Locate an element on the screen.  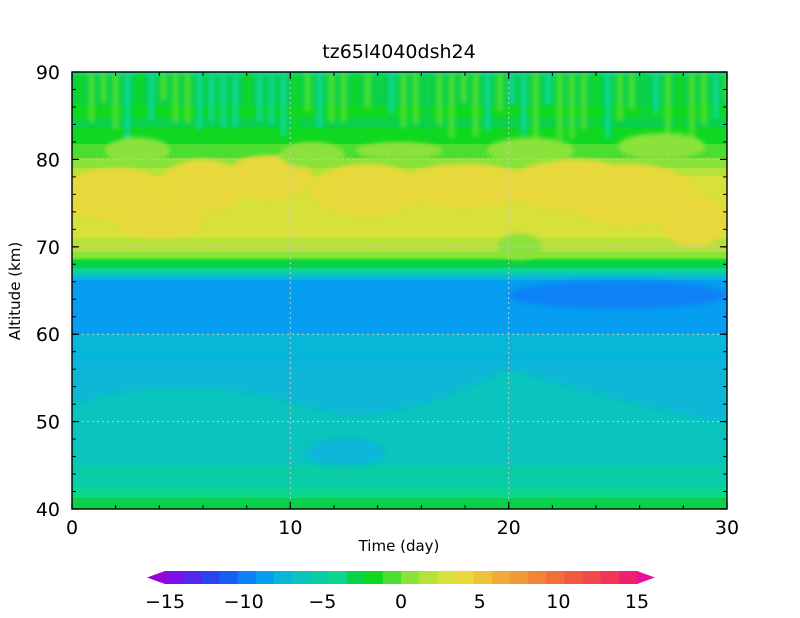
mesosphere-dome is located at coordinates (399, 391).